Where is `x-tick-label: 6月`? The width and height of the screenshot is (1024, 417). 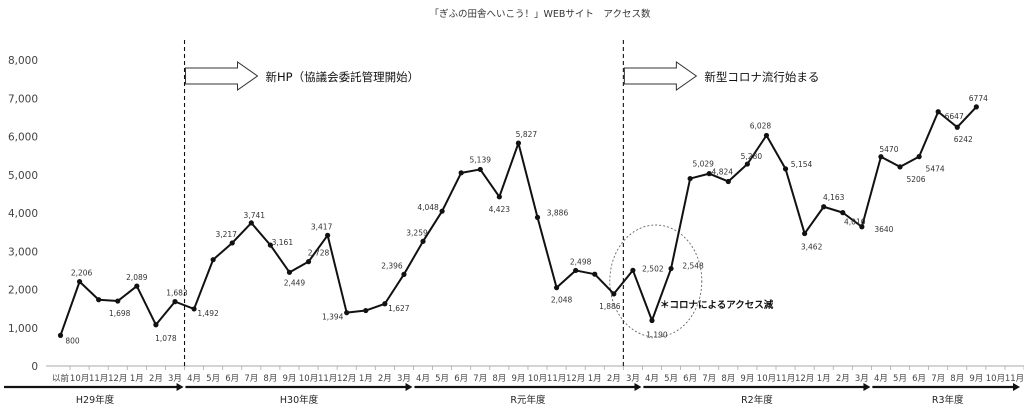
x-tick-label: 6月 is located at coordinates (232, 379).